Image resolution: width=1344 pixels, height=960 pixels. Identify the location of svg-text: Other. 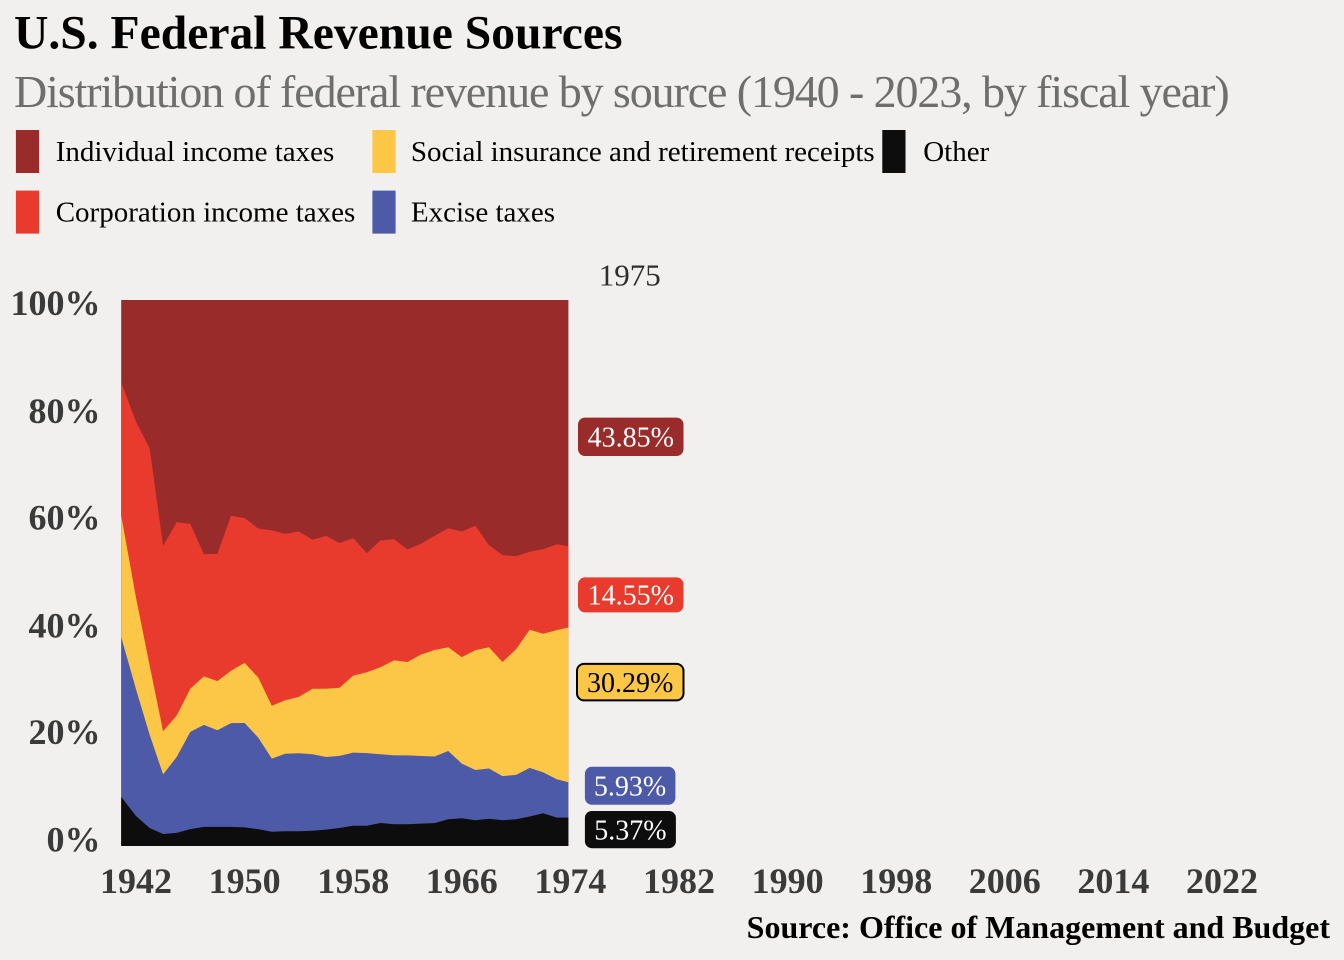
(956, 152).